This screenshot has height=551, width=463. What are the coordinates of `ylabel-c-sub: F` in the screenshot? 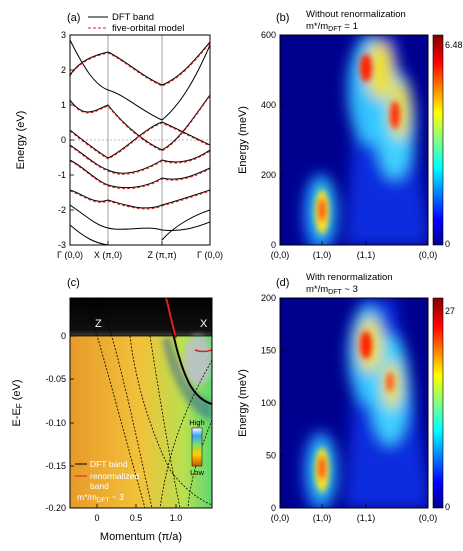 It's located at (19, 405).